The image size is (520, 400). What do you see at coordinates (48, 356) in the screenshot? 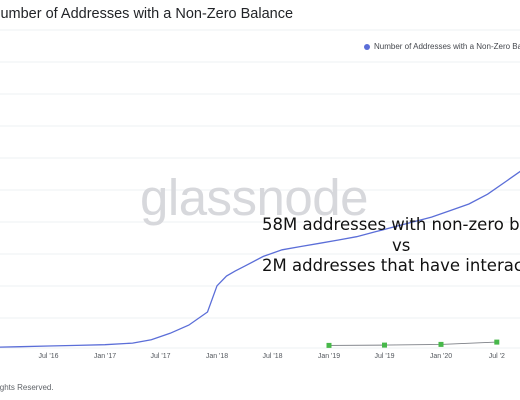
I see `x-tick-label-0: Jul '16` at bounding box center [48, 356].